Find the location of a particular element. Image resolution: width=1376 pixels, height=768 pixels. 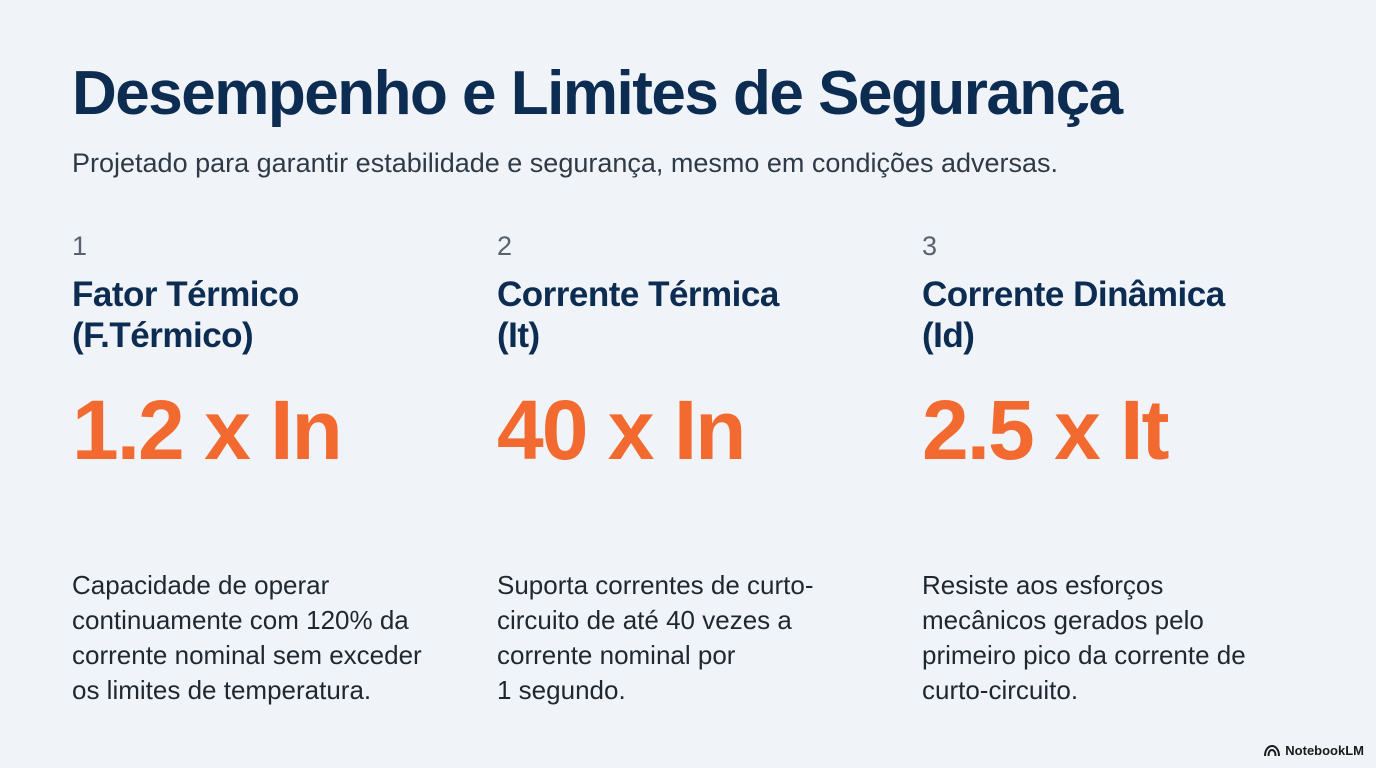

spec-value: 2.5 x It is located at coordinates (1045, 430).